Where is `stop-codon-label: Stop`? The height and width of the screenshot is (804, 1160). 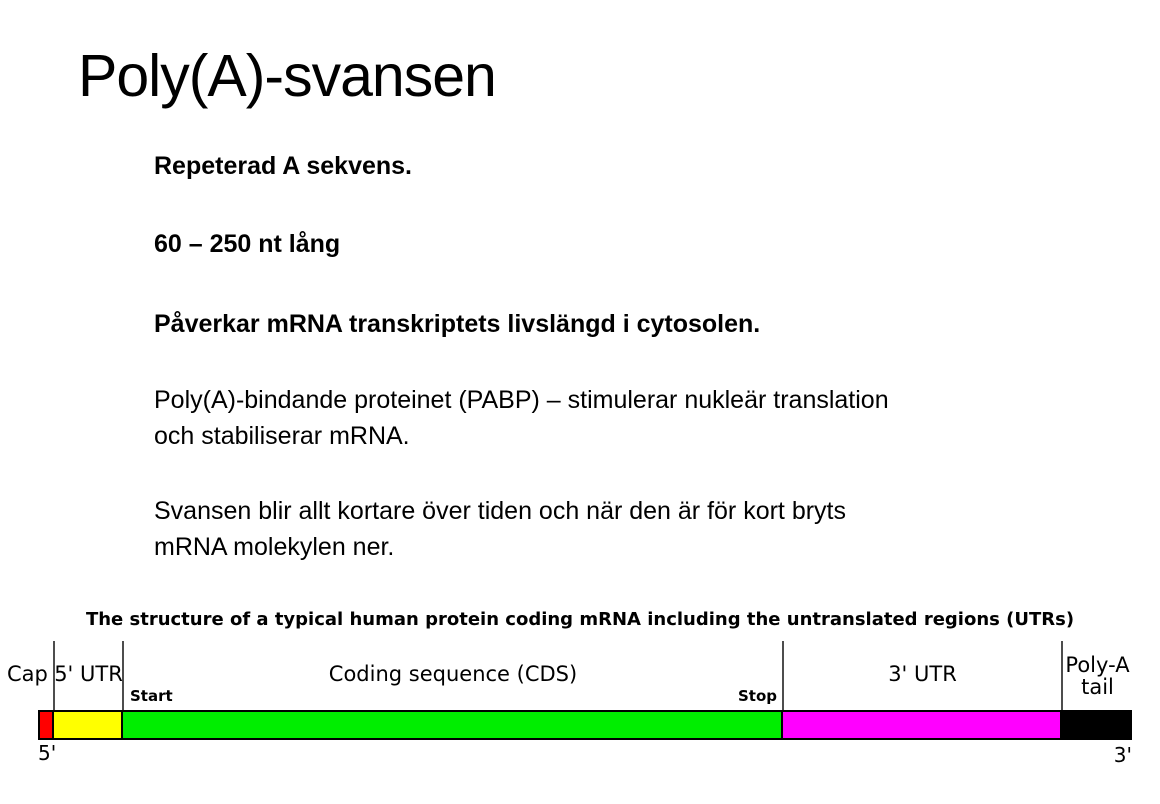
stop-codon-label: Stop is located at coordinates (757, 696).